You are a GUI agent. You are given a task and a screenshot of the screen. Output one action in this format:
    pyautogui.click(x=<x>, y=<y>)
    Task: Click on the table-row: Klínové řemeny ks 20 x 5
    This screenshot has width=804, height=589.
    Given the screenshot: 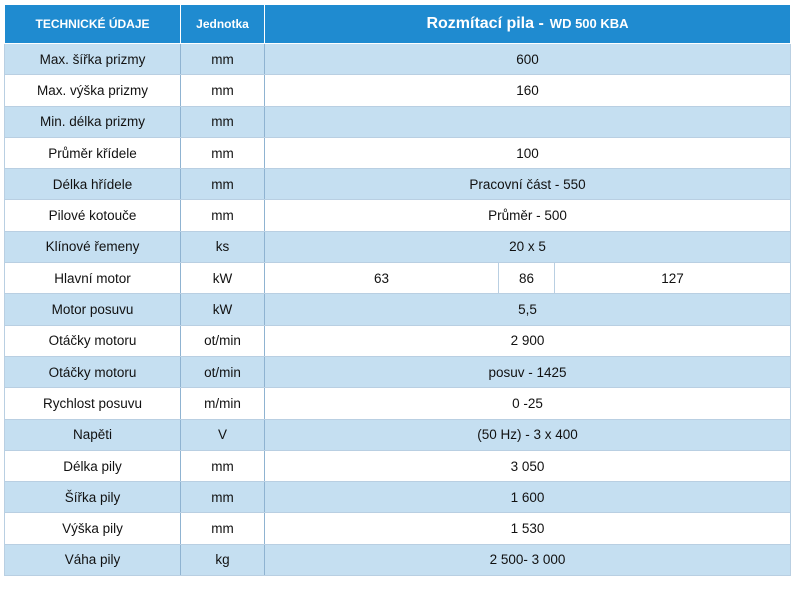 What is the action you would take?
    pyautogui.click(x=397, y=247)
    